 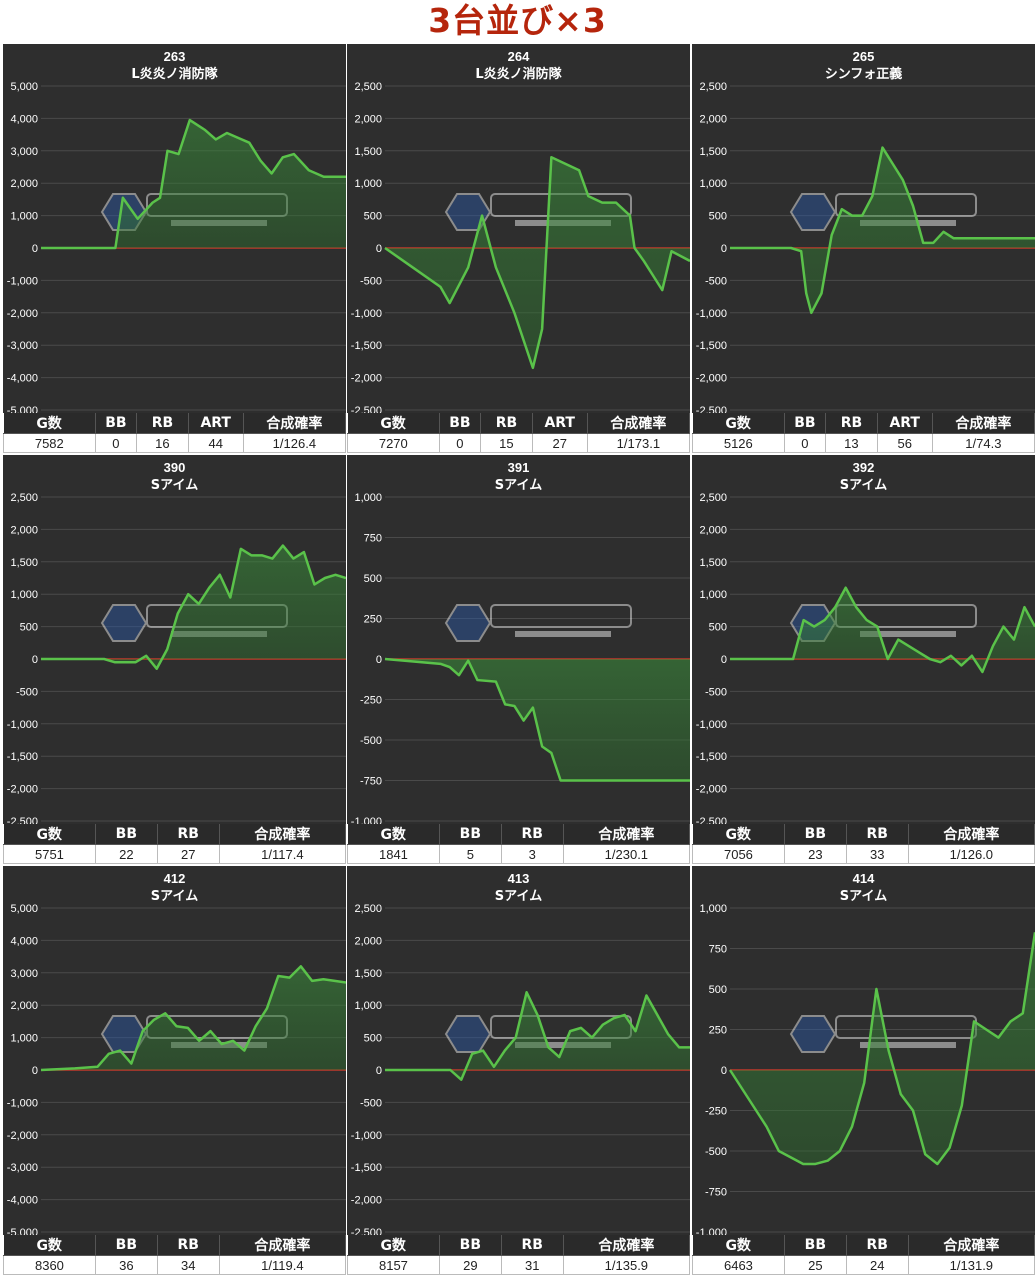 I want to click on stats-table: G数 BB RB ART 合成確率 5126 0 13 56 1/74.3, so click(x=863, y=433).